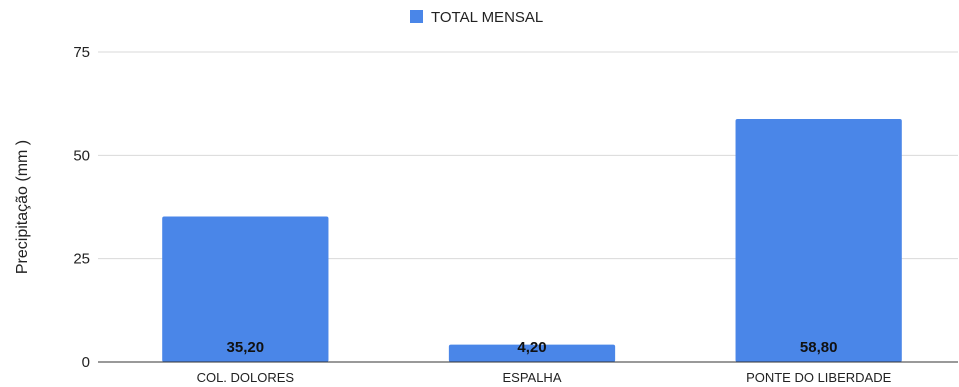 This screenshot has width=959, height=387. Describe the element at coordinates (22, 207) in the screenshot. I see `y-axis-label: Precipitação (mm )` at that location.